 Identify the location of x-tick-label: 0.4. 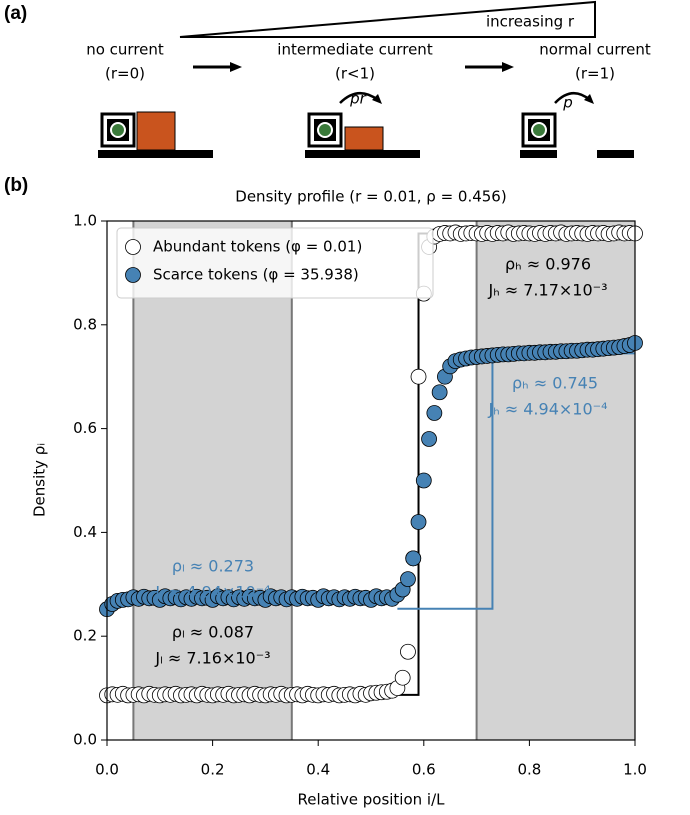
(318, 770).